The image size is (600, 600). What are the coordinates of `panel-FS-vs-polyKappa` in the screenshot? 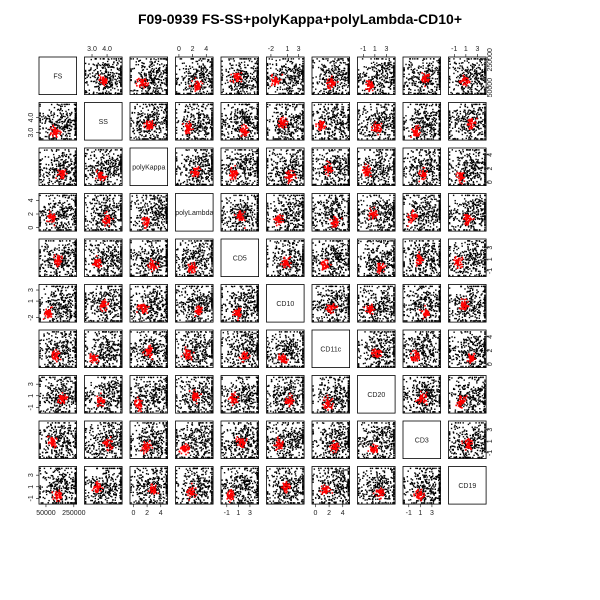 It's located at (149, 76).